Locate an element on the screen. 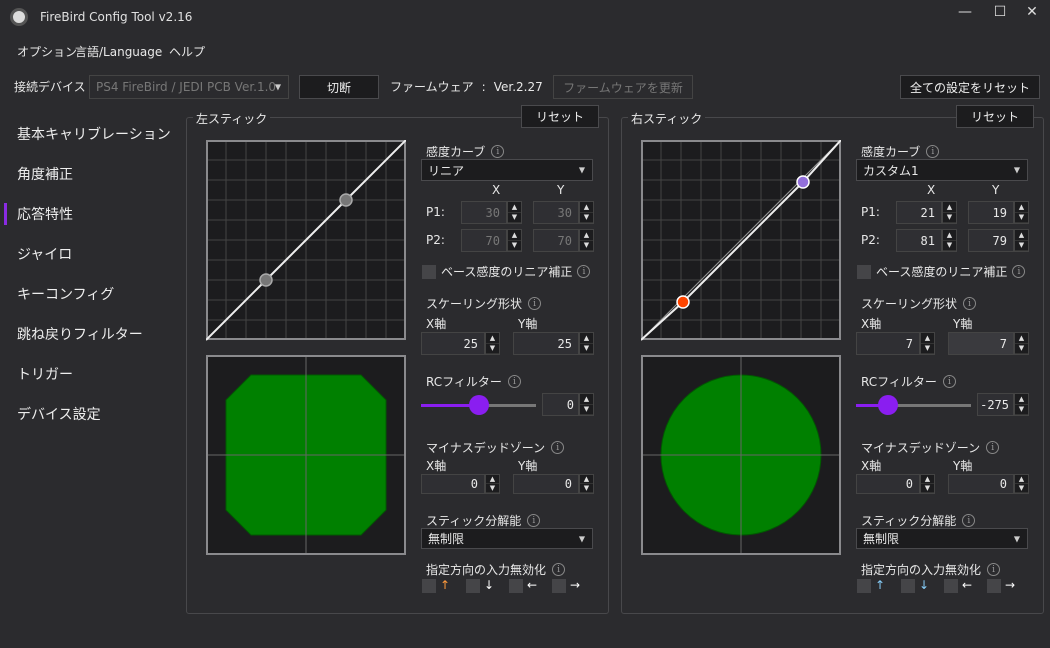 This screenshot has height=648, width=1050. p1-y-input: 30 is located at coordinates (556, 212).